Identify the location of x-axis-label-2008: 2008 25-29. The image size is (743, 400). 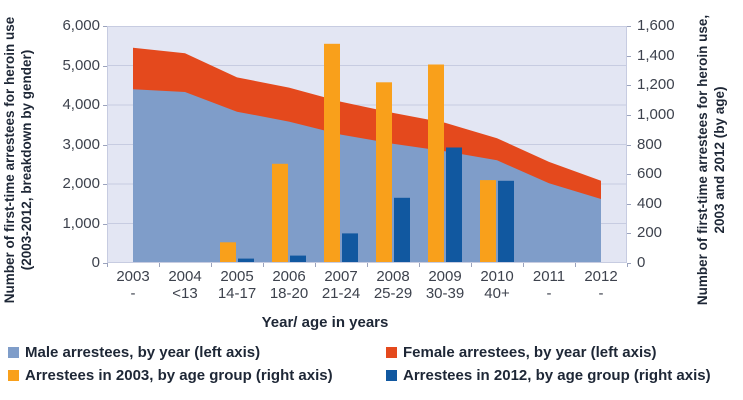
(393, 285).